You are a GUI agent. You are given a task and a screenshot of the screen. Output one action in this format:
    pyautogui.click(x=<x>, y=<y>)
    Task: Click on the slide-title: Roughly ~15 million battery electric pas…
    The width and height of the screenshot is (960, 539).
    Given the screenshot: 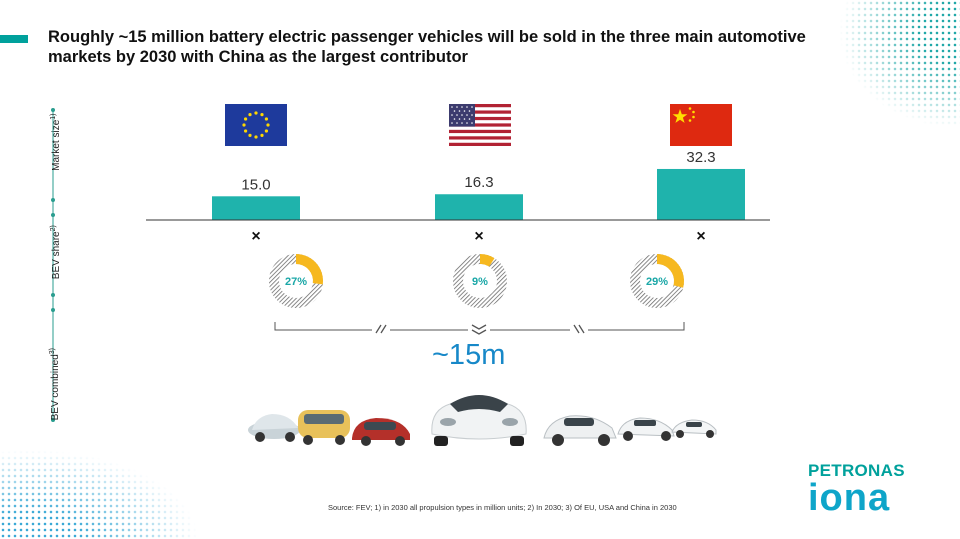 What is the action you would take?
    pyautogui.click(x=427, y=47)
    